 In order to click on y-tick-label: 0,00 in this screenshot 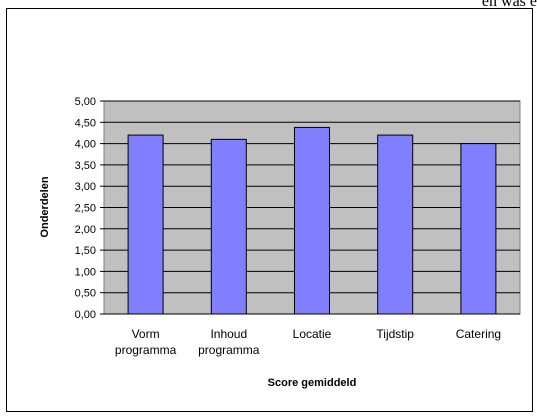, I will do `click(85, 315)`.